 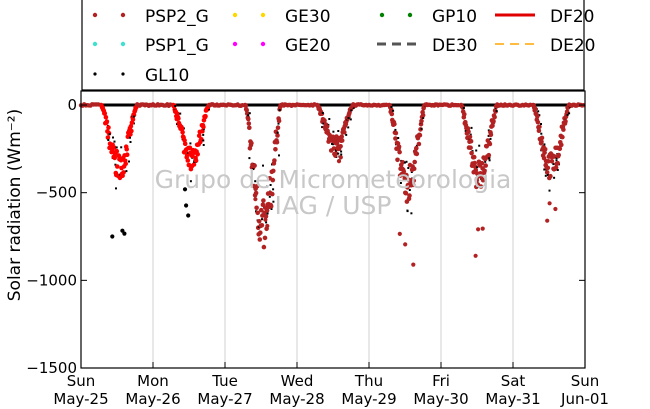 What do you see at coordinates (308, 46) in the screenshot?
I see `legend-label: GE20` at bounding box center [308, 46].